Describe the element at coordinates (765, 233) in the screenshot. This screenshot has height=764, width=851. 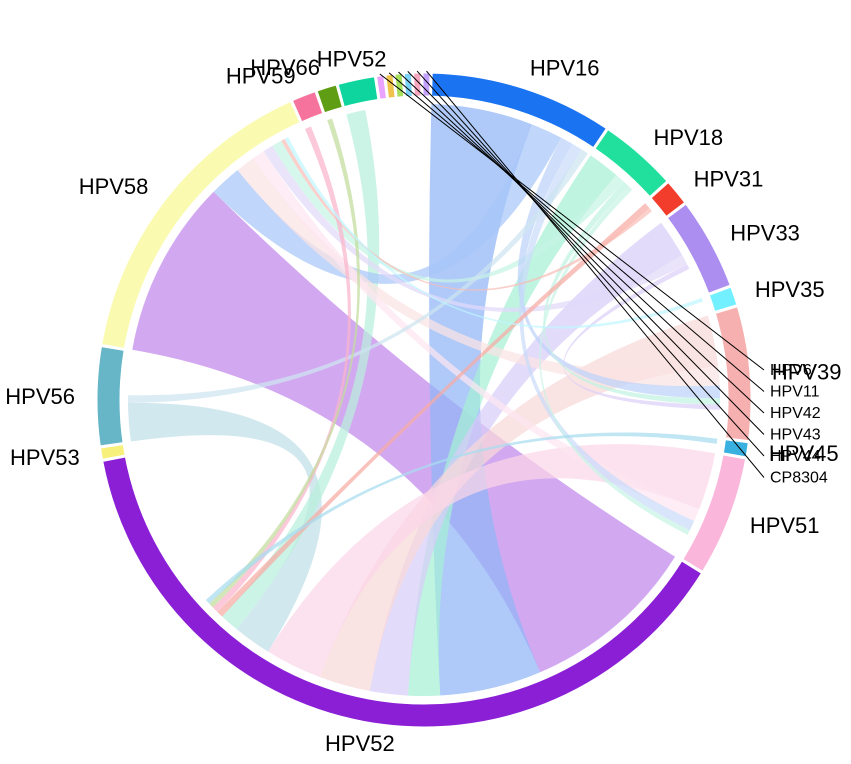
I see `segment-label-hpv33-13: HPV33` at that location.